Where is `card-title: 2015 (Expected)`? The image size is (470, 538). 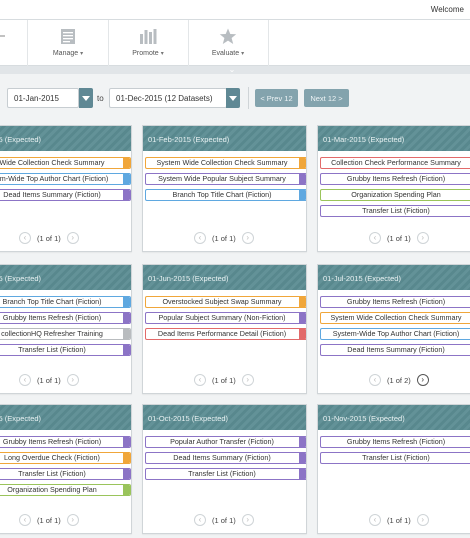
card-title: 2015 (Expected) is located at coordinates (65, 277).